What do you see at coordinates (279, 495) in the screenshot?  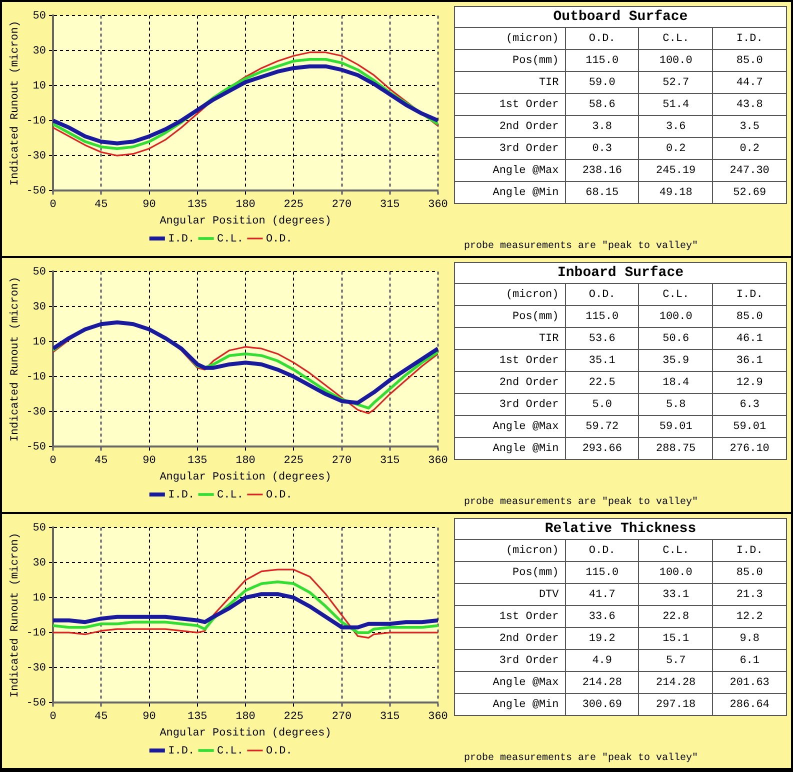 I see `legend-label: O.D.` at bounding box center [279, 495].